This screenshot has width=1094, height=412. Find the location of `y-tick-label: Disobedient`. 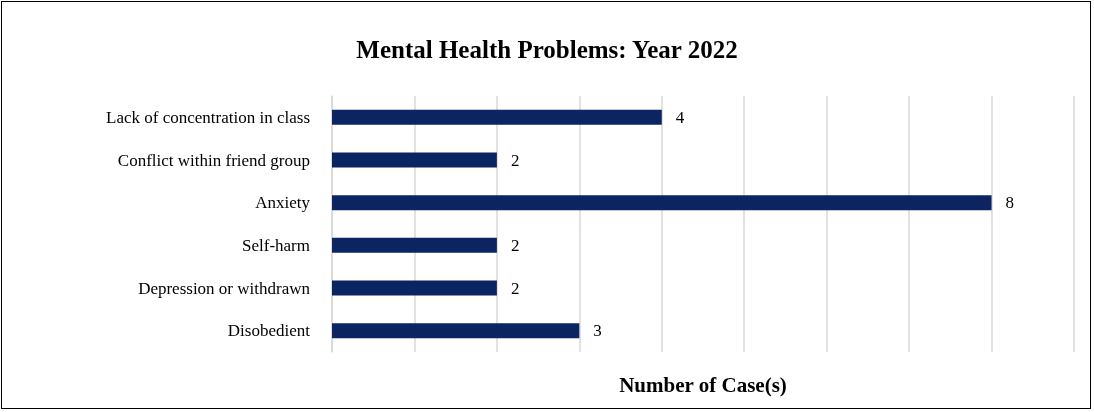

y-tick-label: Disobedient is located at coordinates (269, 331).